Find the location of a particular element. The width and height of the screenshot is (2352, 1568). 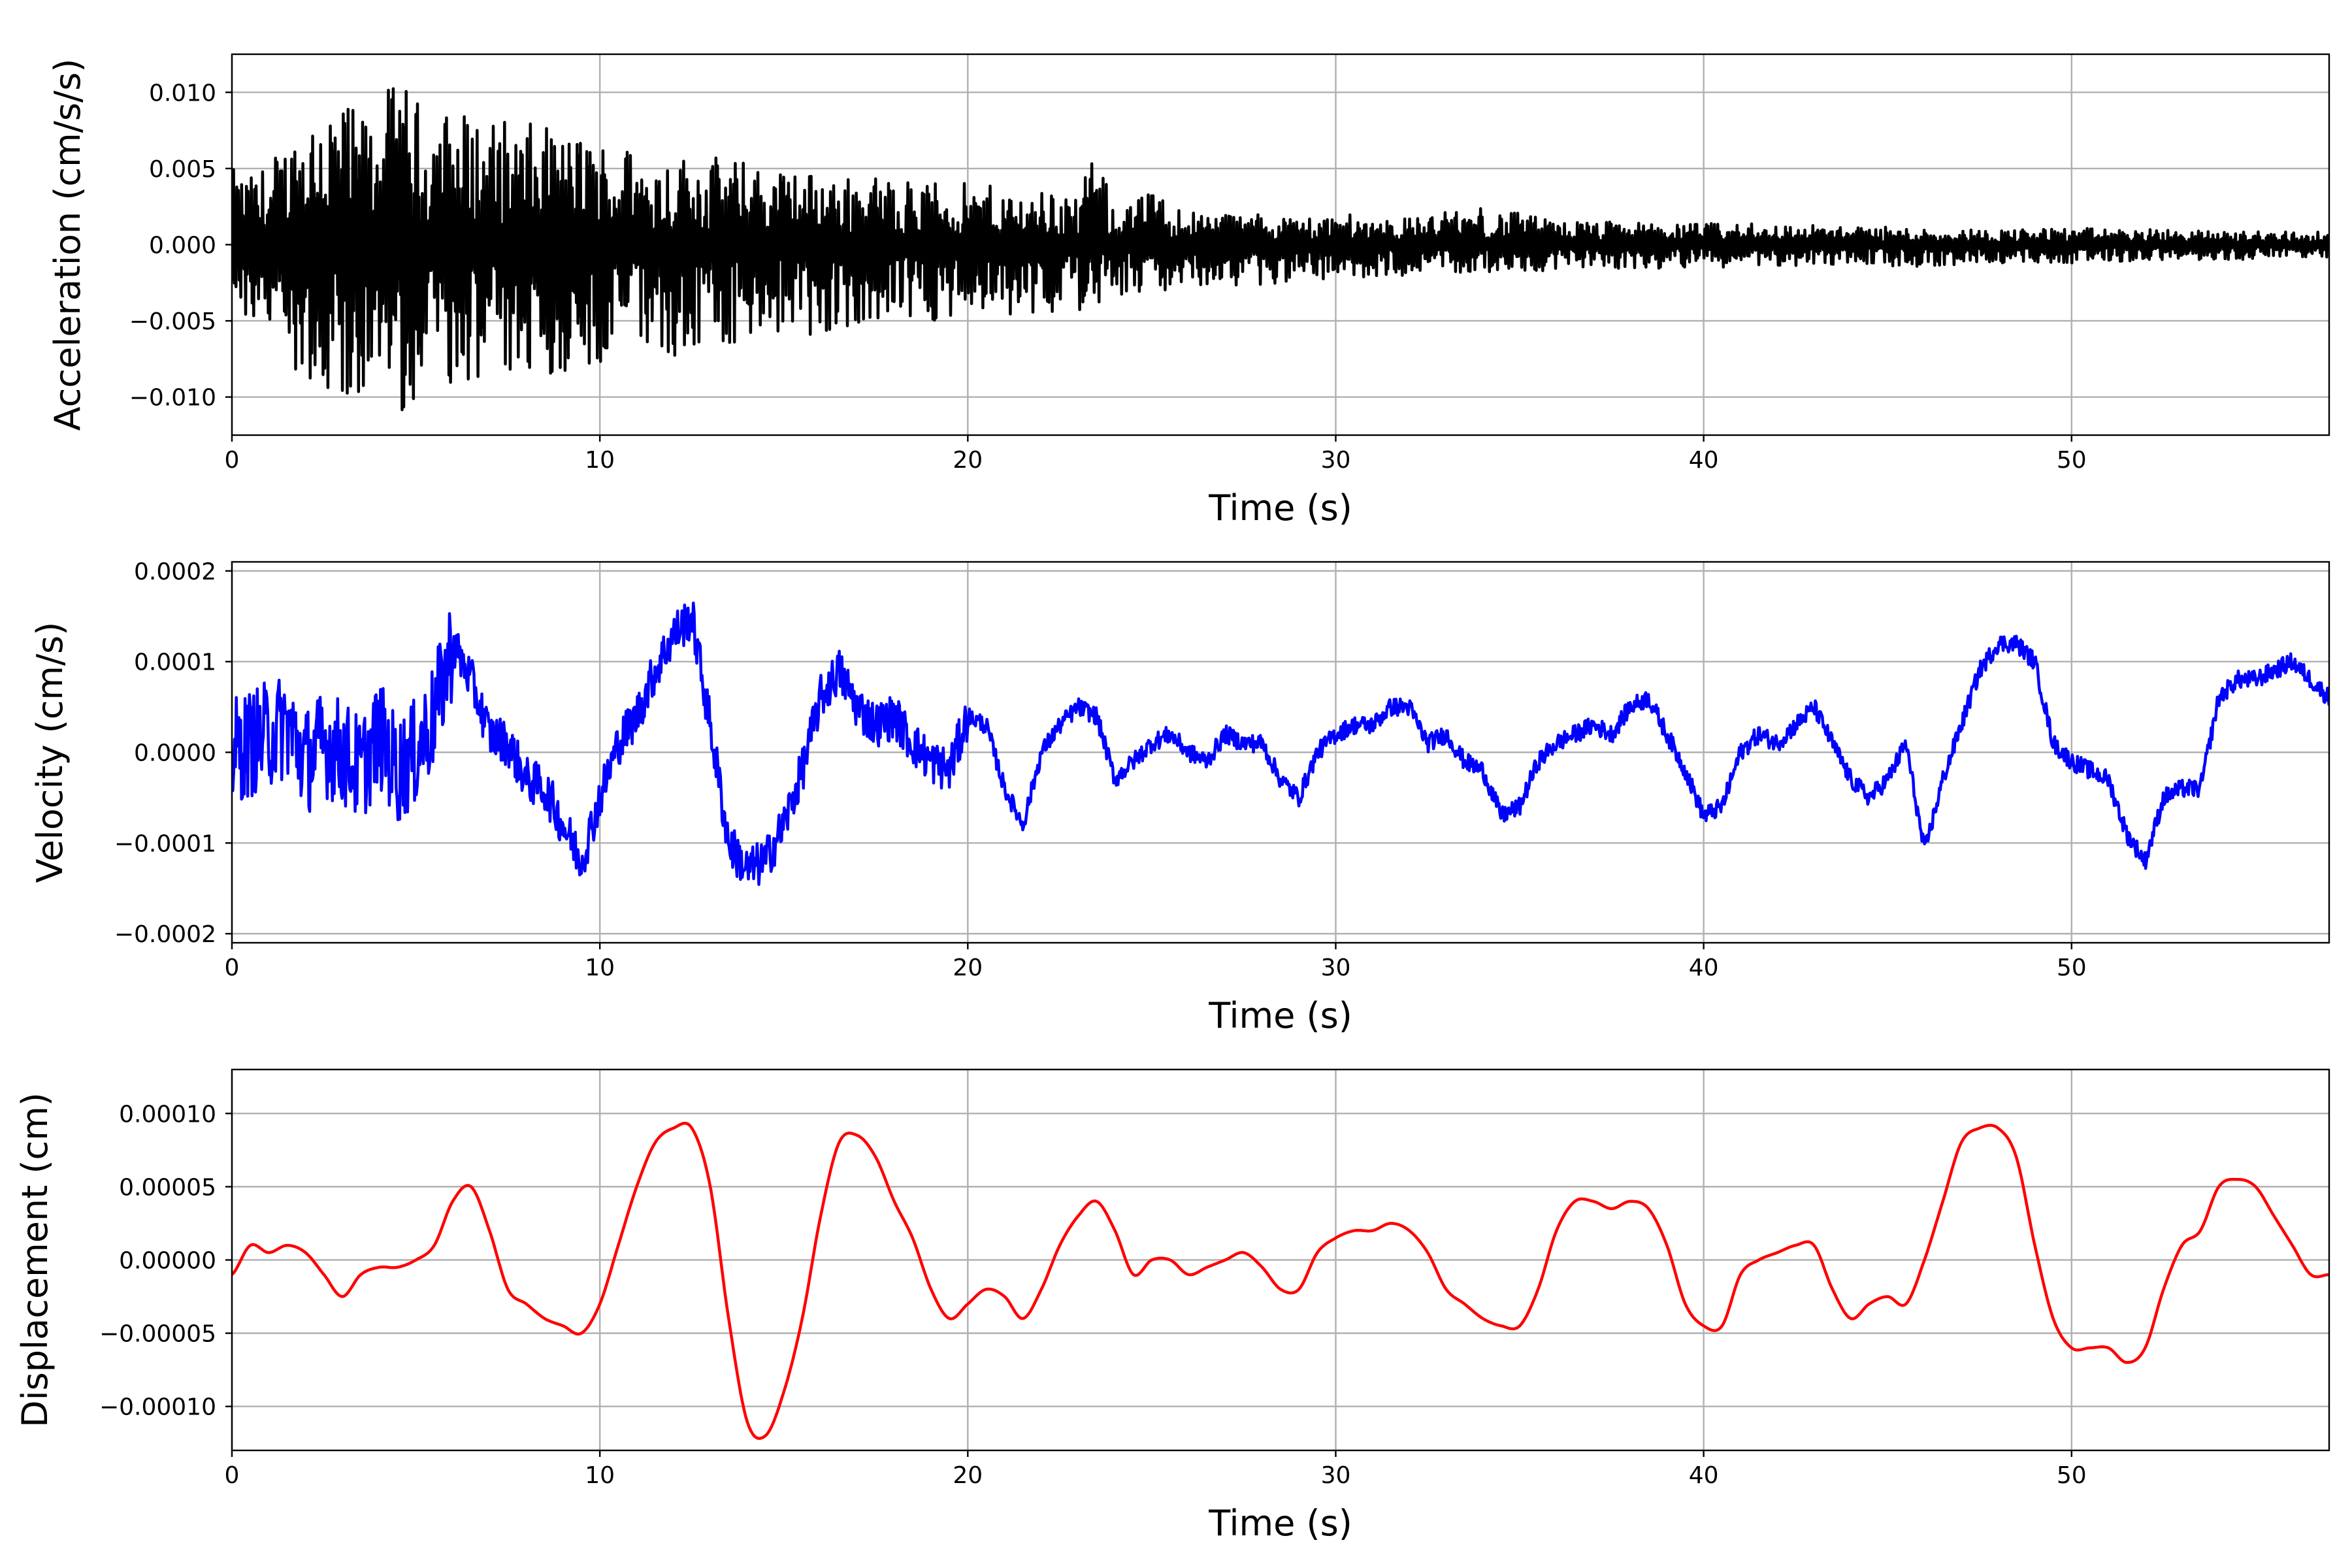

velocity-x-axis-label: Time (s) is located at coordinates (1280, 1015).